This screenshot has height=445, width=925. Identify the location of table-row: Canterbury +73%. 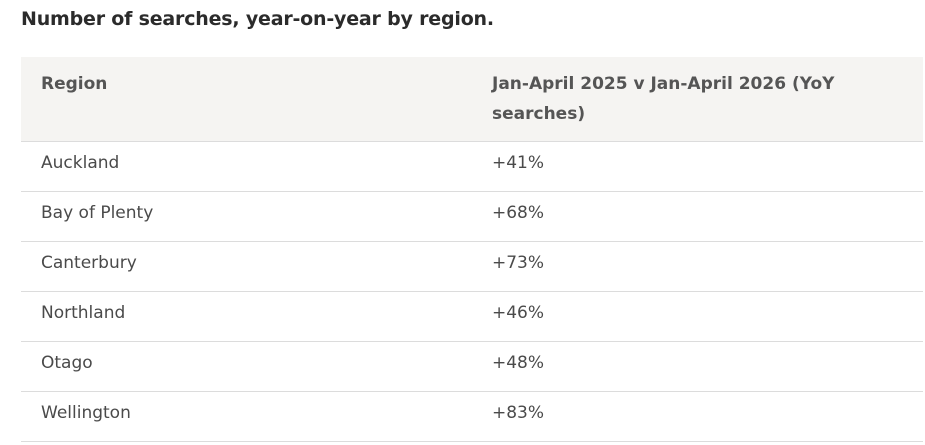
(472, 266).